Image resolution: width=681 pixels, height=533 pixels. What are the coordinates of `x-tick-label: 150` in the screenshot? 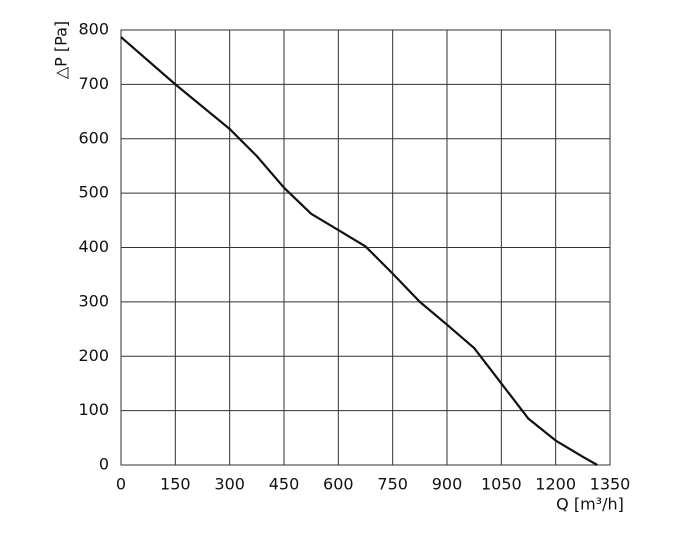 It's located at (175, 484).